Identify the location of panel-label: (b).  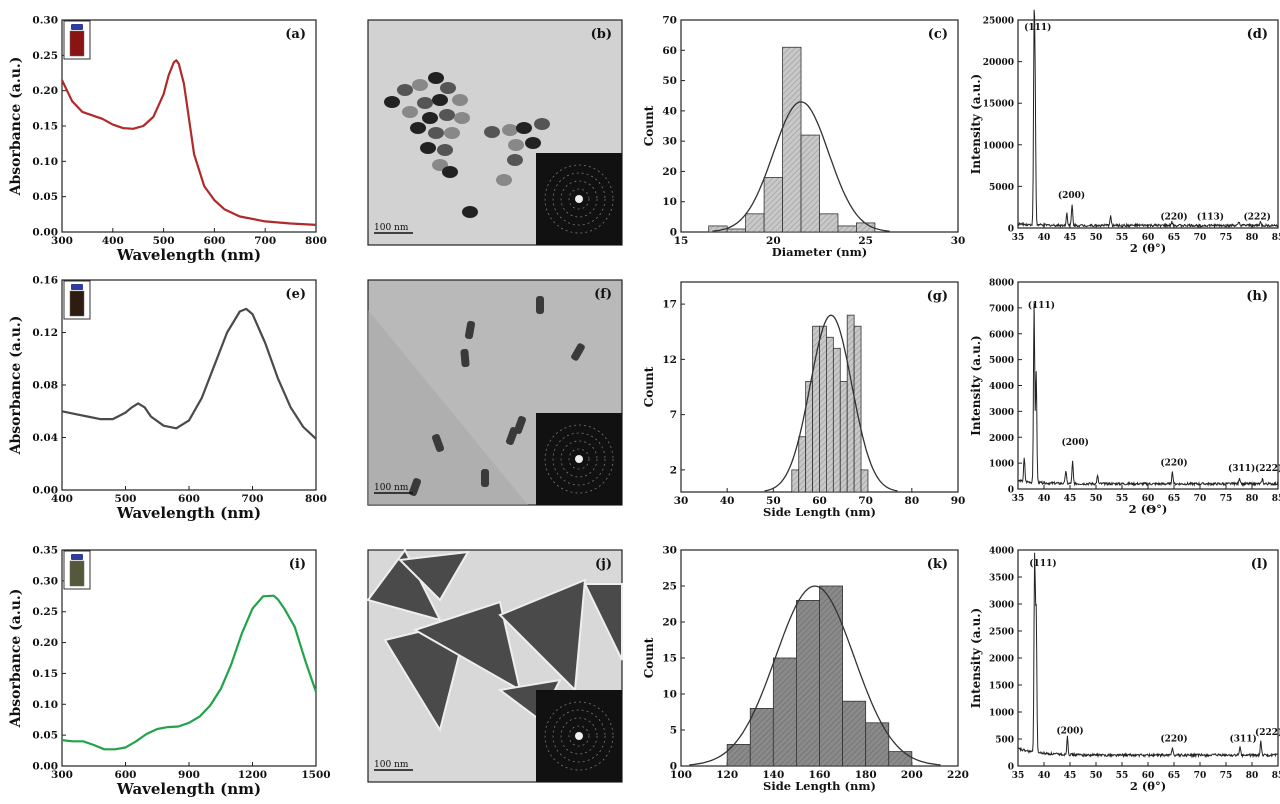
(601, 34).